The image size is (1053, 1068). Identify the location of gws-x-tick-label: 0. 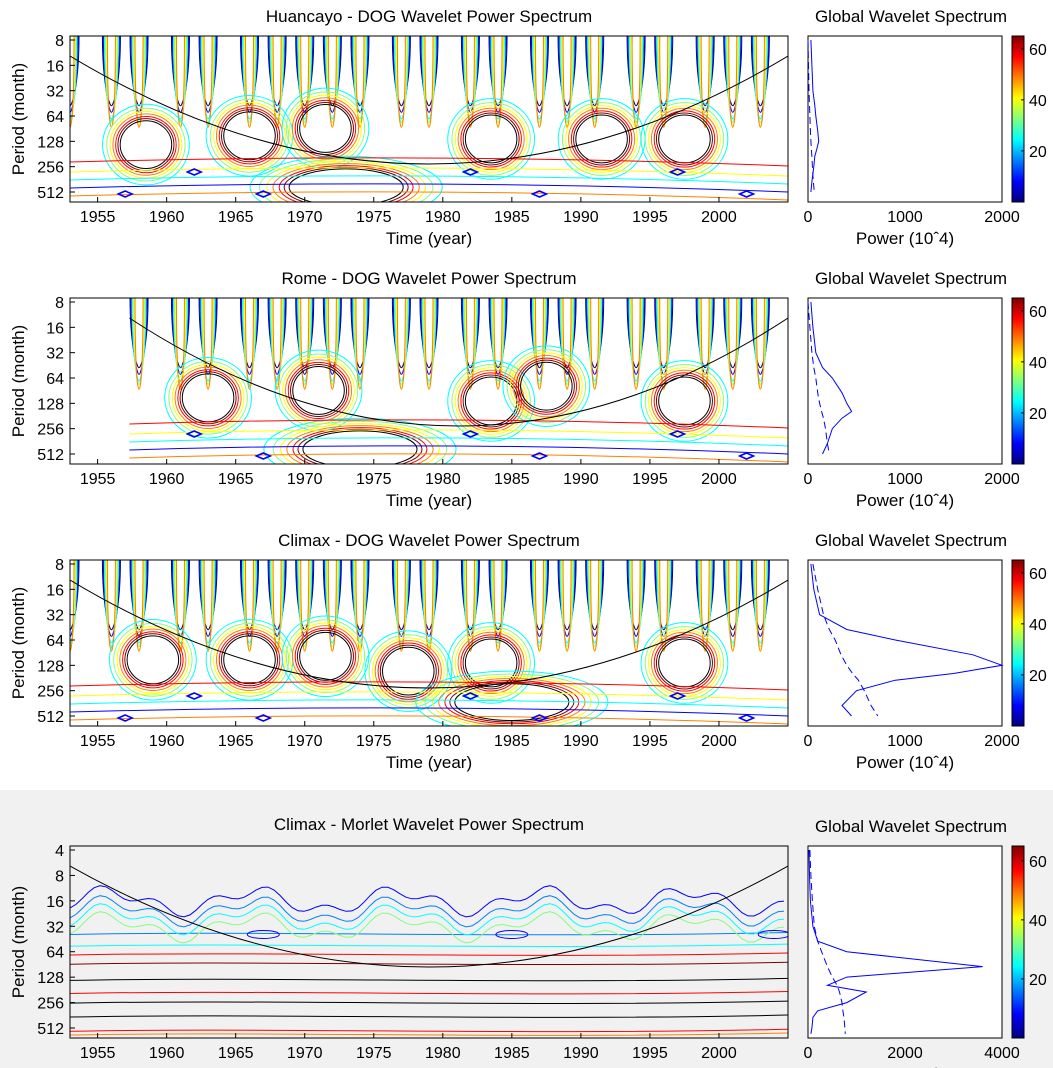
(808, 217).